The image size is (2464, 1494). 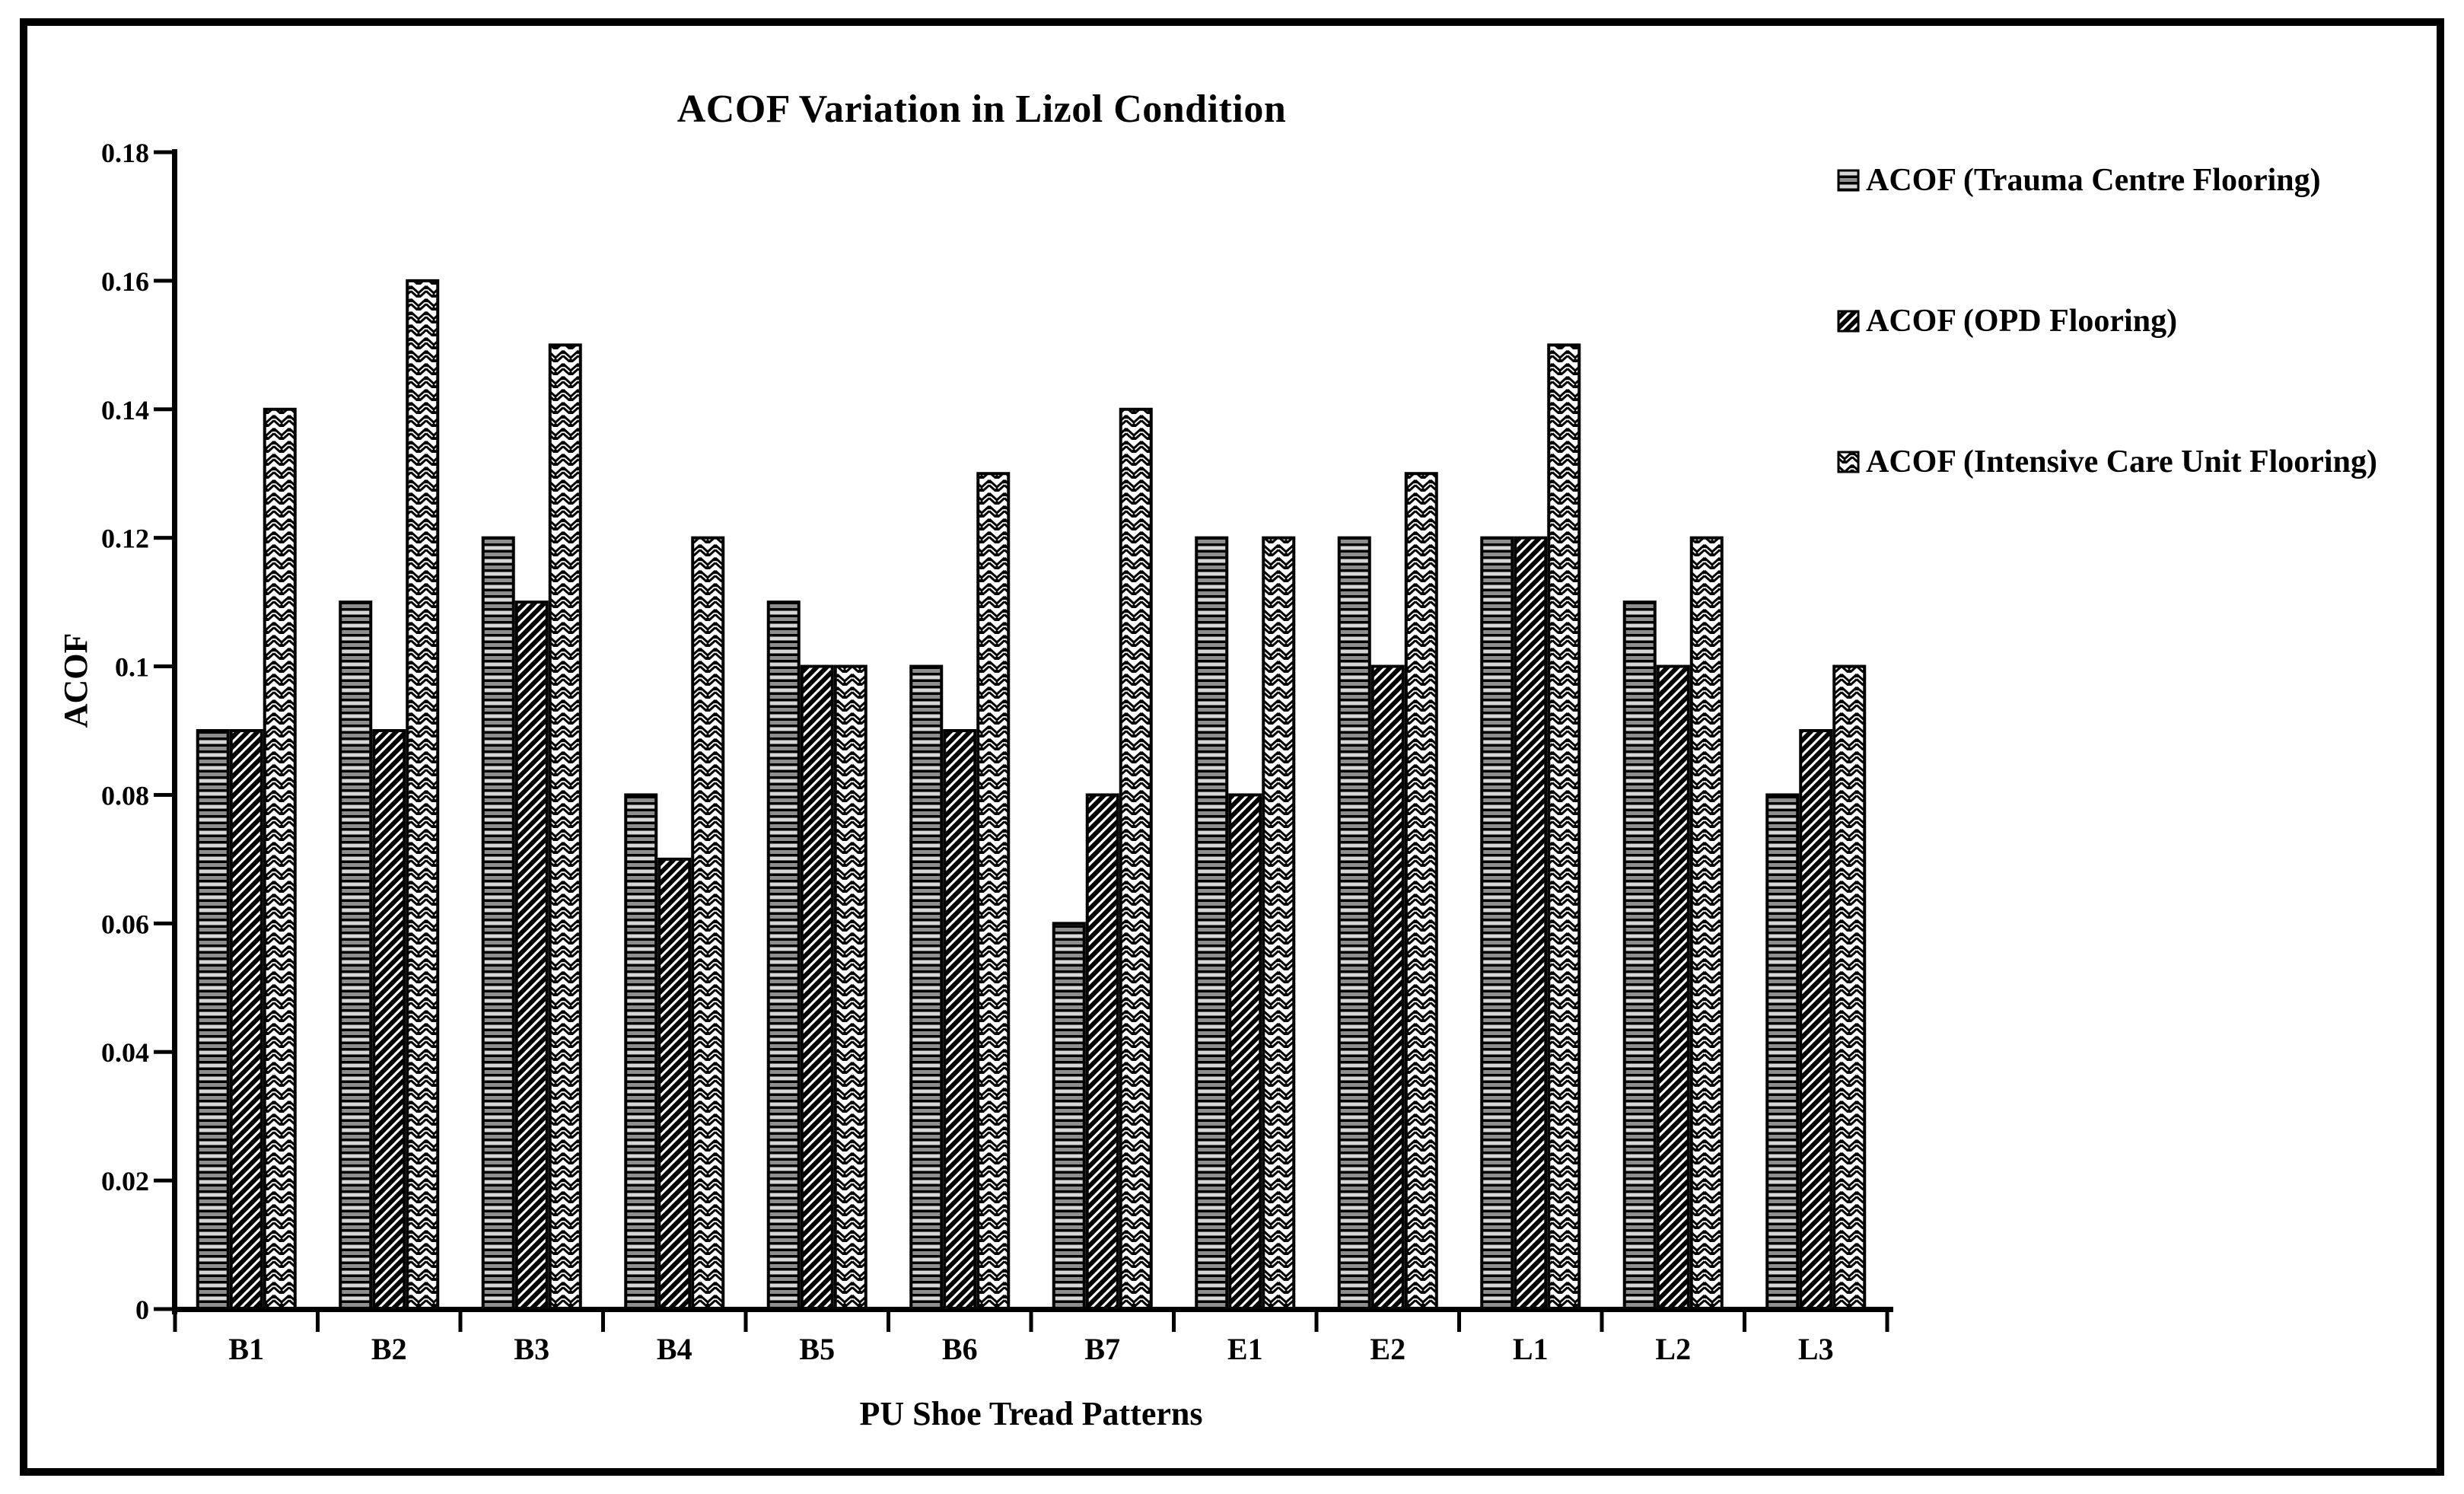 I want to click on bar-B2-series1, so click(x=356, y=955).